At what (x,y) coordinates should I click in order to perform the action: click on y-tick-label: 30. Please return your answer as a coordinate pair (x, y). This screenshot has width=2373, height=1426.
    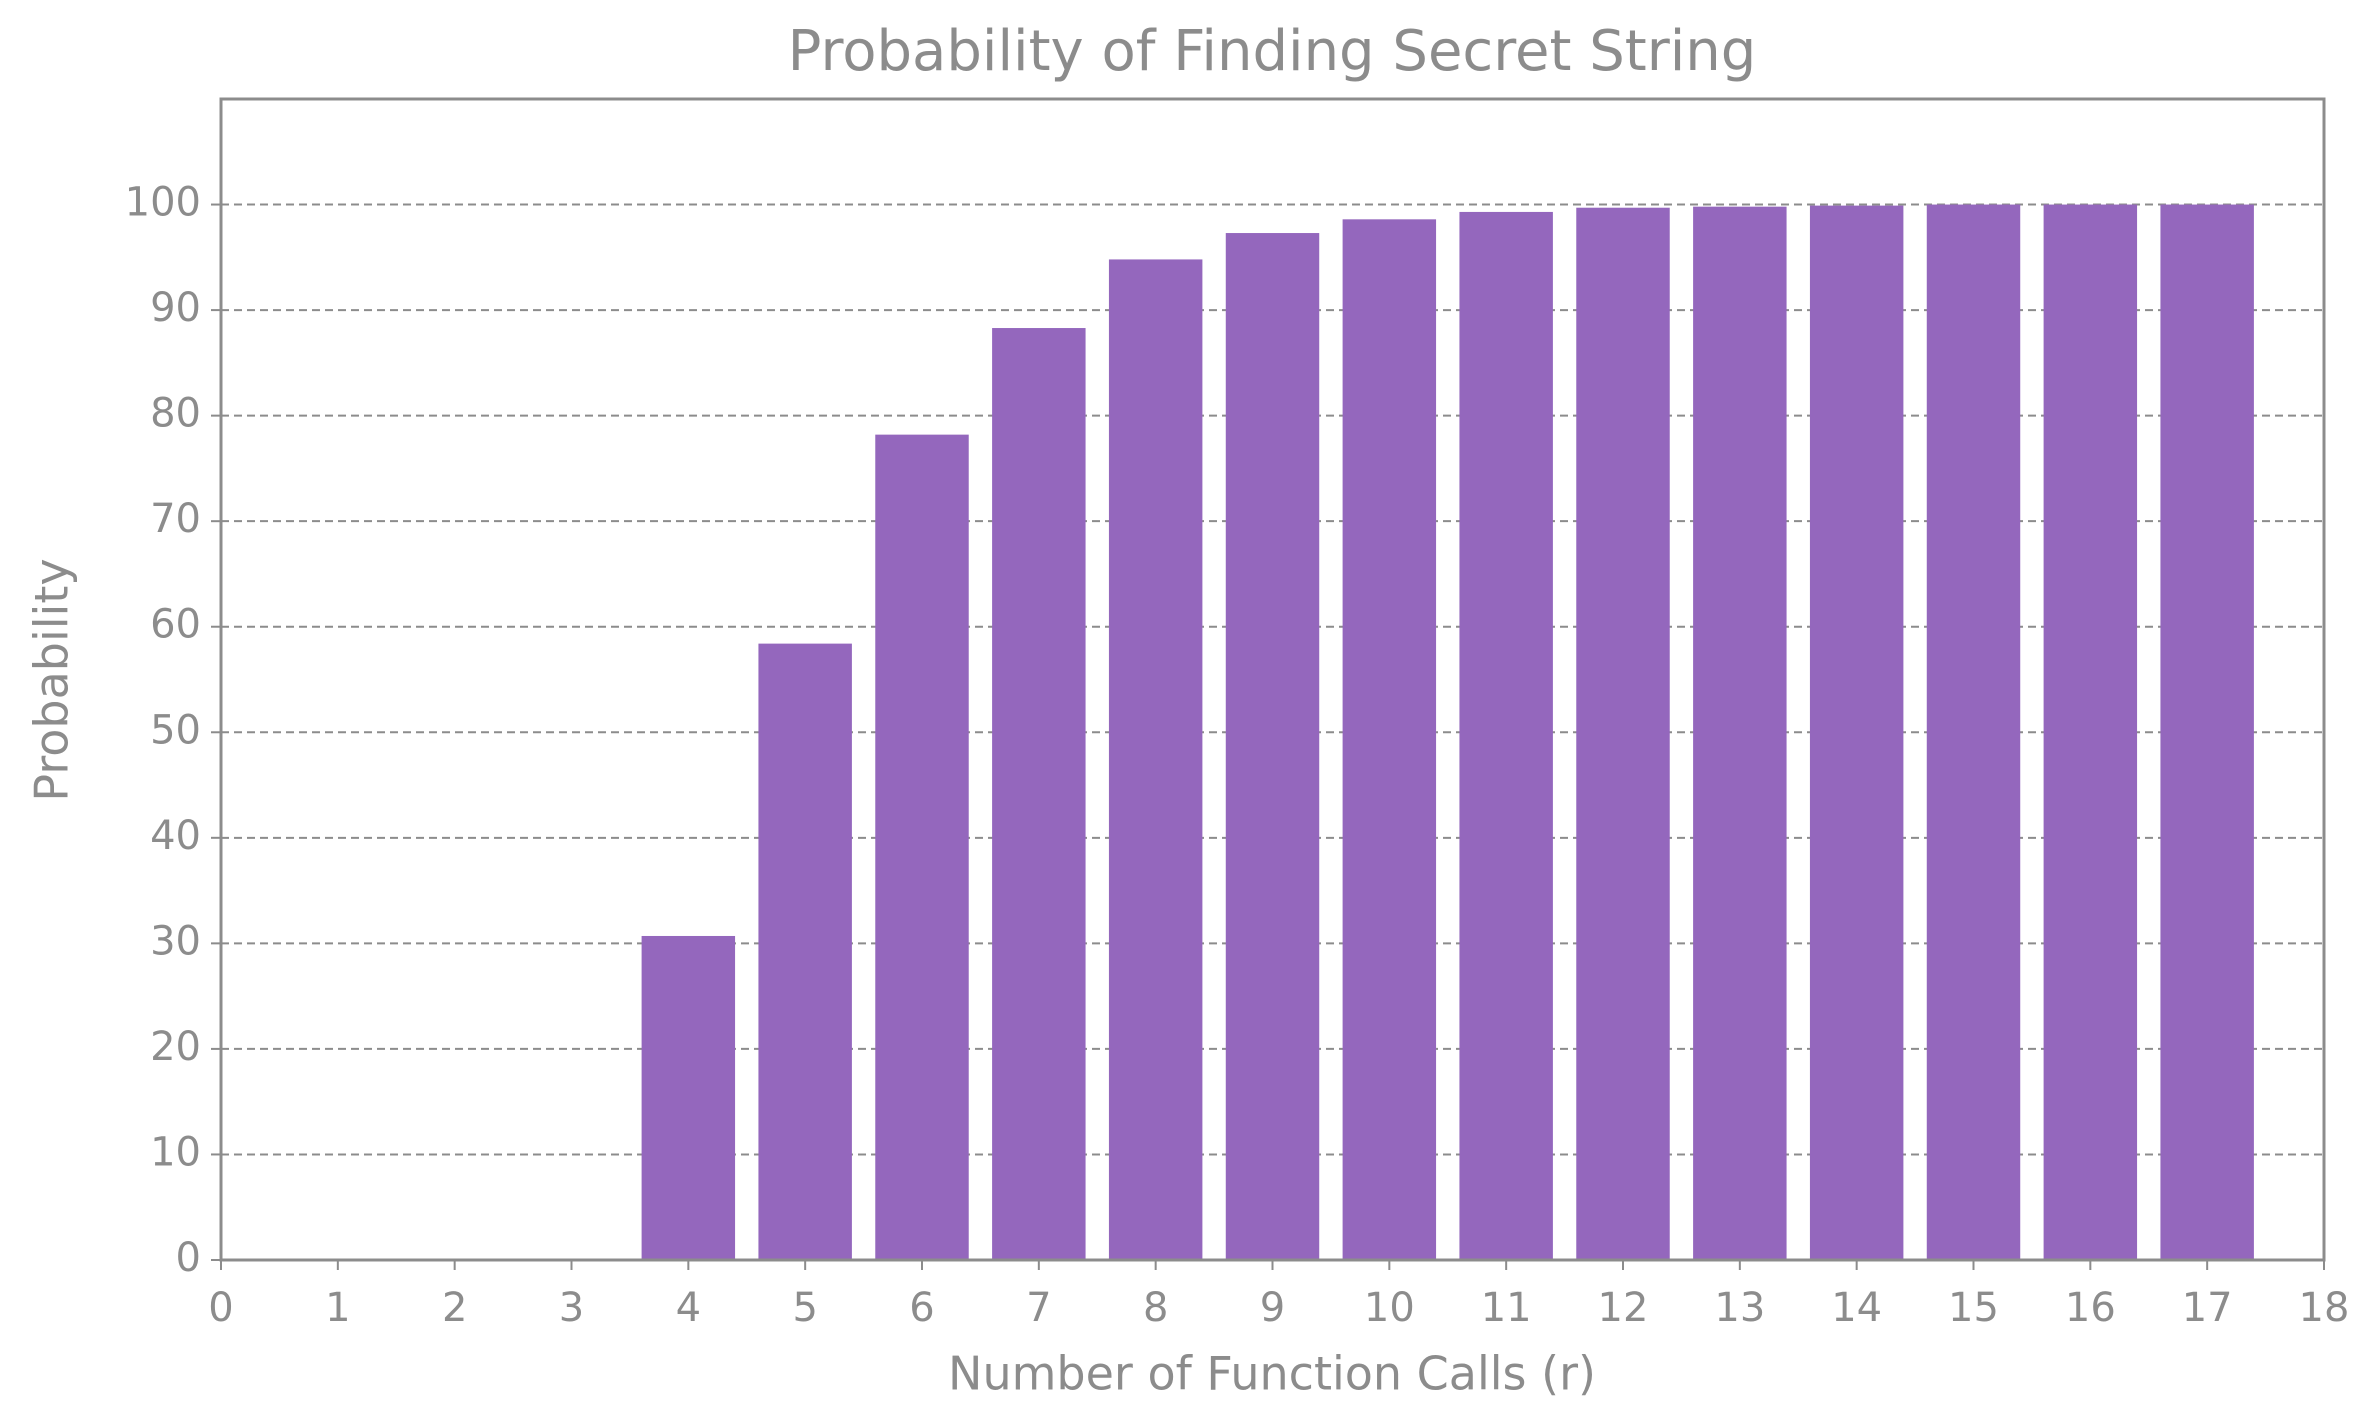
    Looking at the image, I should click on (175, 941).